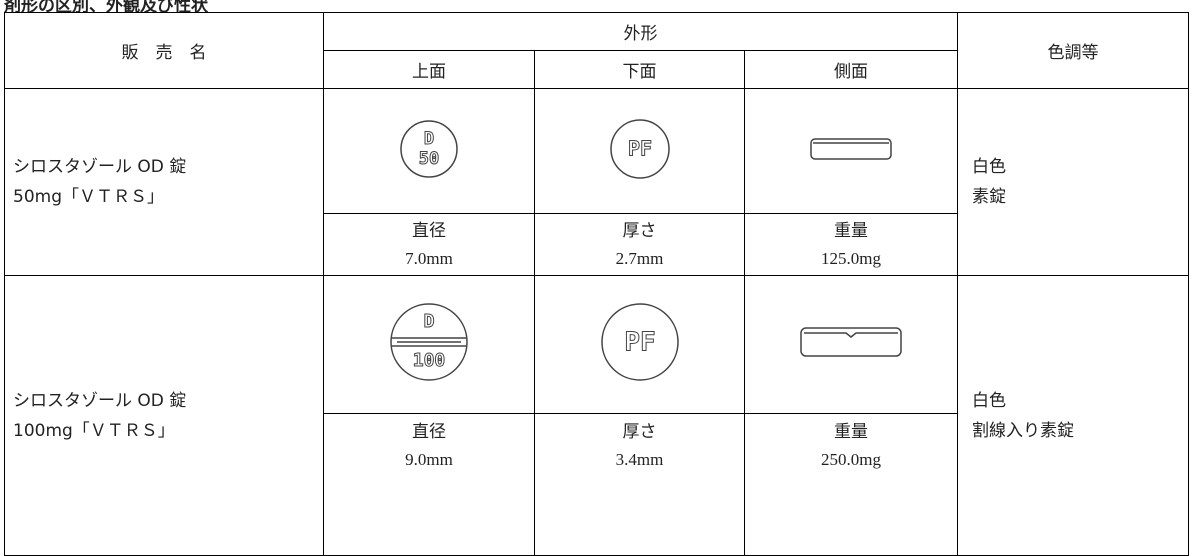  Describe the element at coordinates (429, 360) in the screenshot. I see `pill-mark: 100` at that location.